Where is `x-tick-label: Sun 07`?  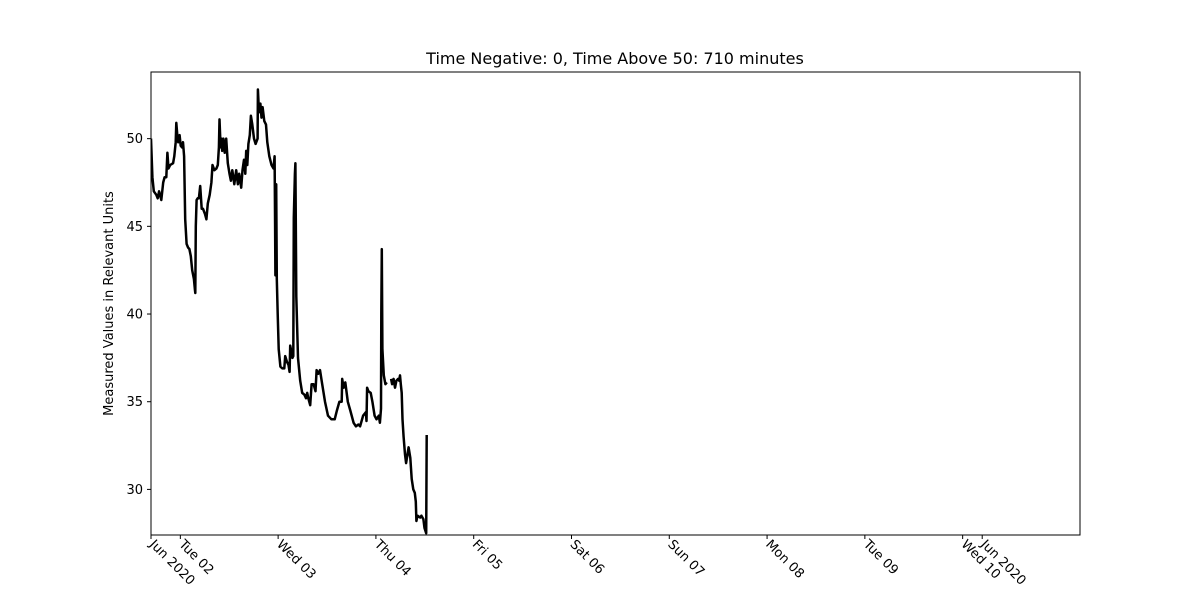
x-tick-label: Sun 07 is located at coordinates (685, 558).